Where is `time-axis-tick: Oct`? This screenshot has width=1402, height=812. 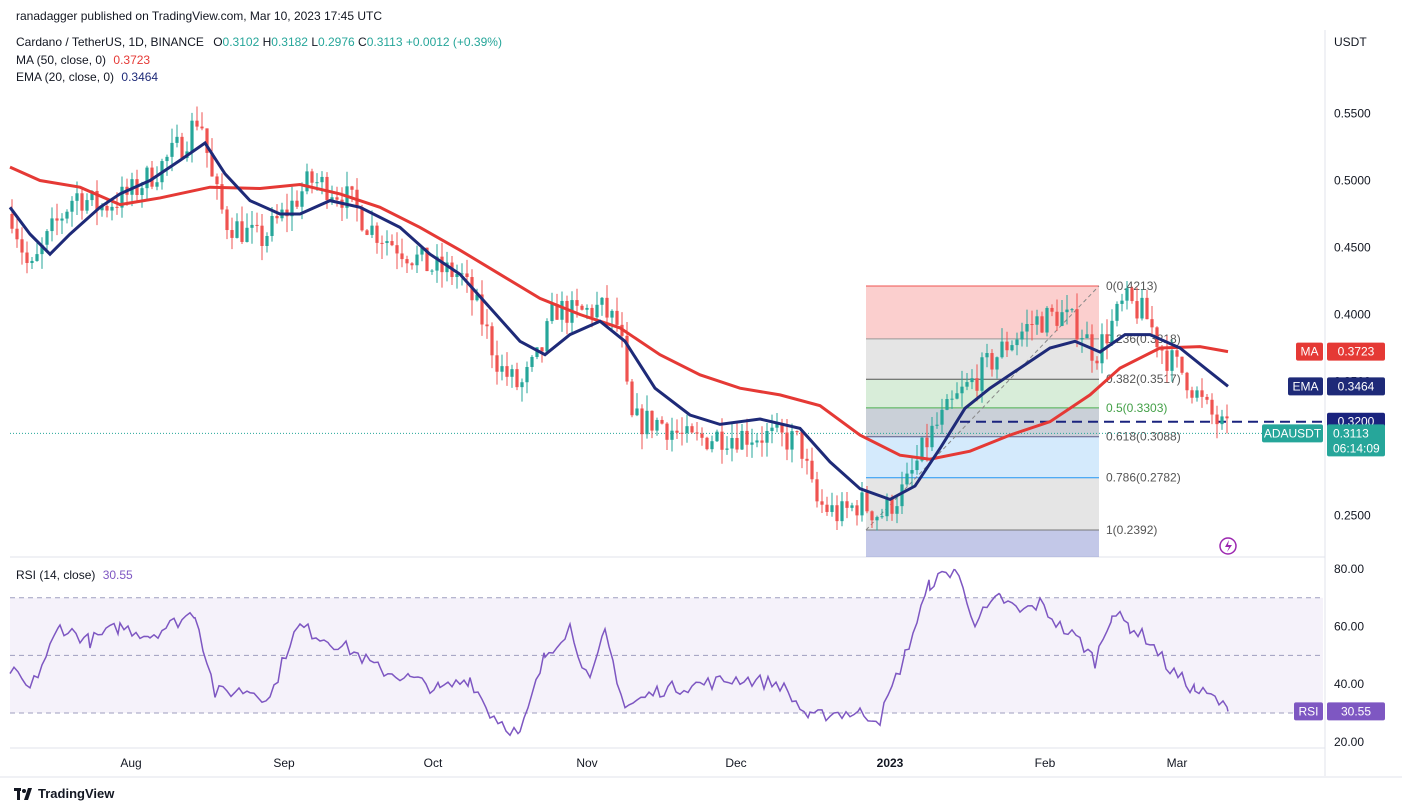
time-axis-tick: Oct is located at coordinates (433, 763).